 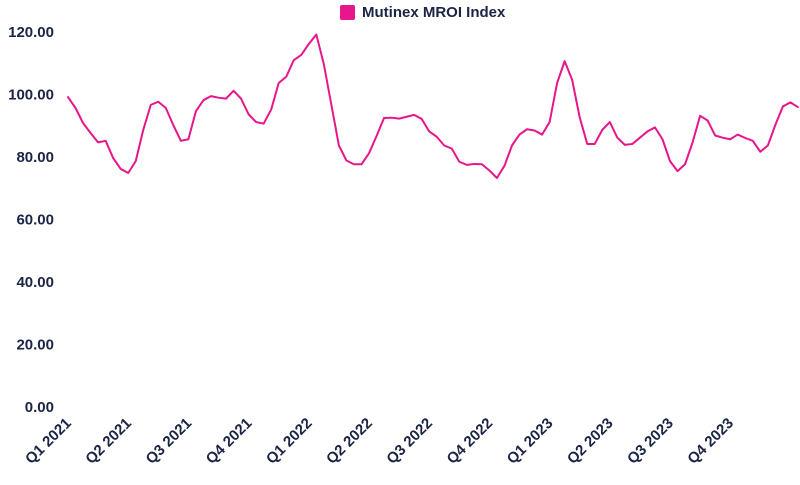 What do you see at coordinates (289, 441) in the screenshot?
I see `x-tick-label: Q1 2022` at bounding box center [289, 441].